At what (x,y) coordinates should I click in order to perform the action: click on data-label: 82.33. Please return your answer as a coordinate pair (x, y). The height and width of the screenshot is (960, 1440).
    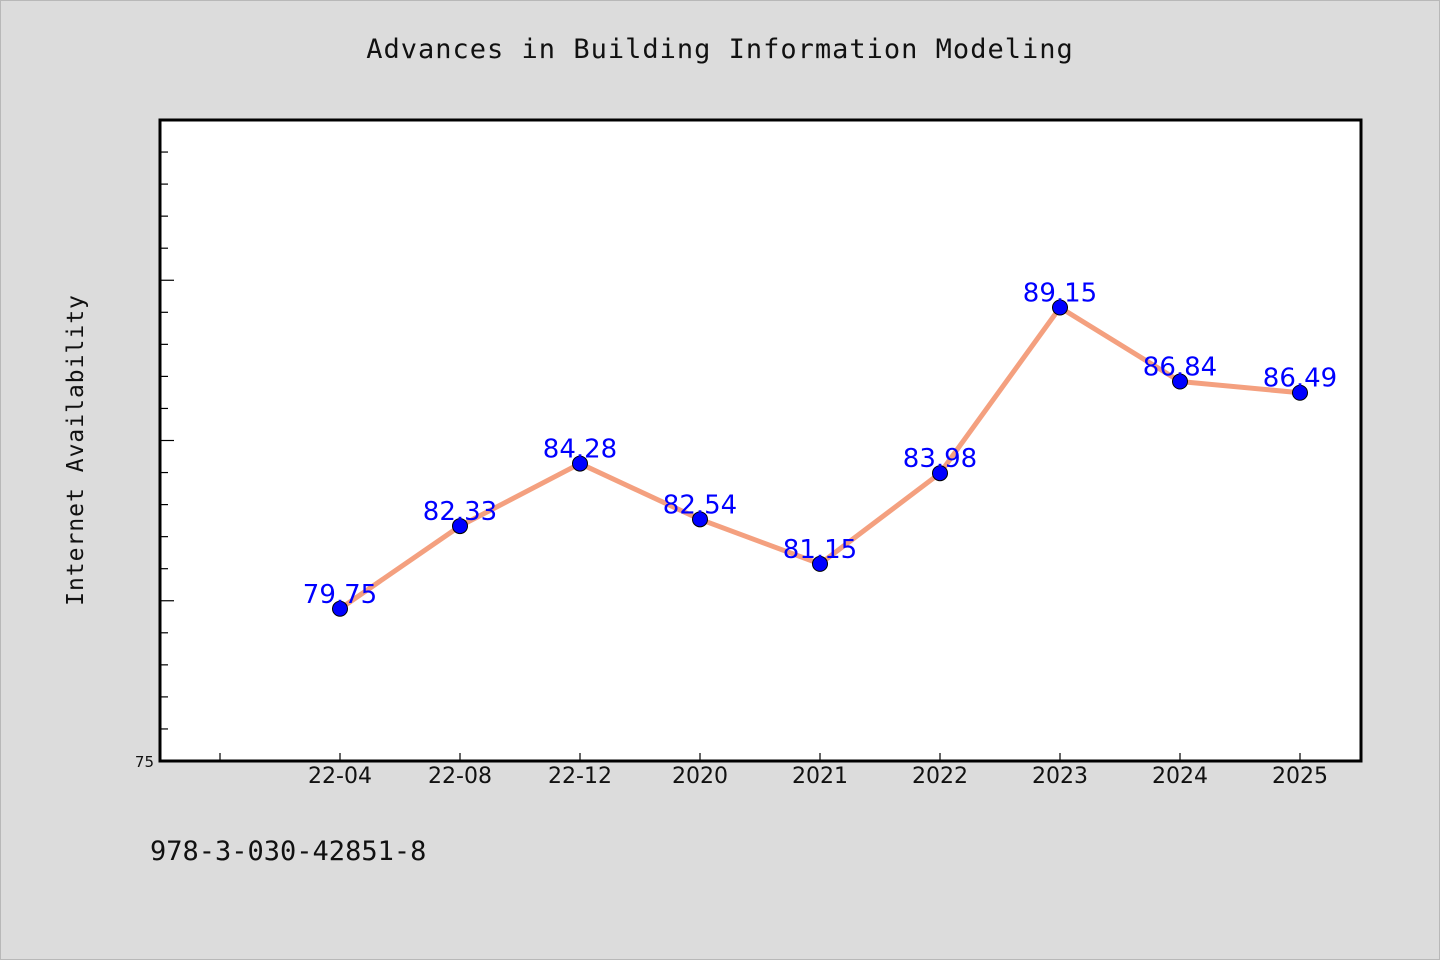
    Looking at the image, I should click on (460, 512).